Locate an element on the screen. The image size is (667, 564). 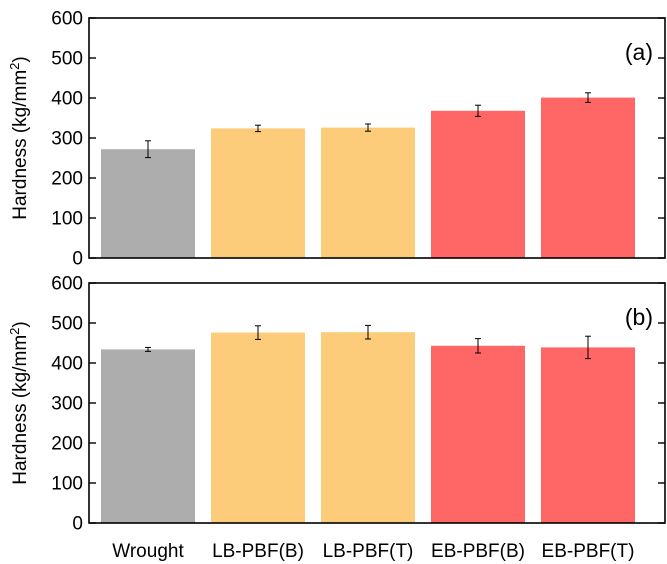
panel-label-a: (a) is located at coordinates (639, 52).